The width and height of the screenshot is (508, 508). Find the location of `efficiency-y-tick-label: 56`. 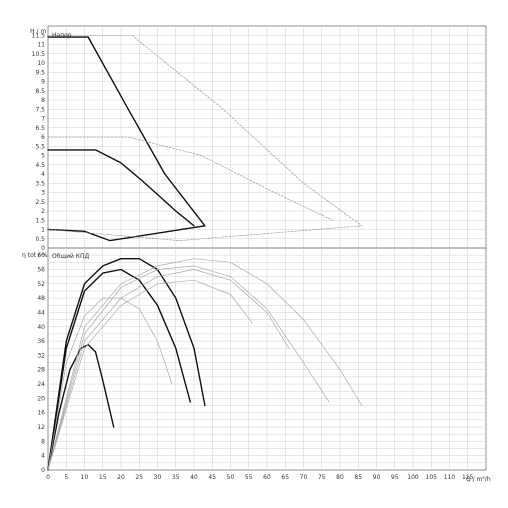

efficiency-y-tick-label: 56 is located at coordinates (41, 269).